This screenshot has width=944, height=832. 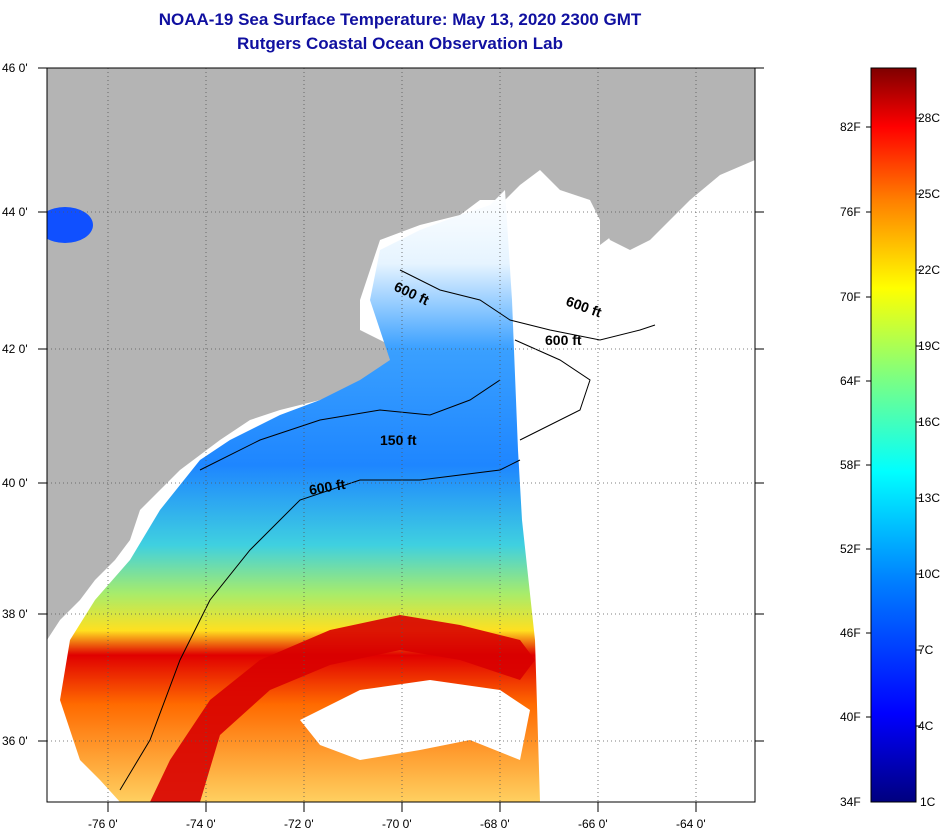 I want to click on colorbar-c-label: 1C, so click(x=928, y=802).